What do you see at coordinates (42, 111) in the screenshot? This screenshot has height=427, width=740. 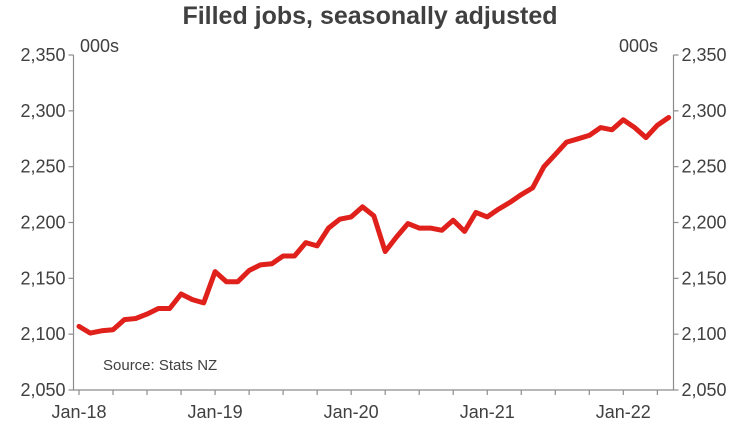 I see `y-tick-label-left: 2,300` at bounding box center [42, 111].